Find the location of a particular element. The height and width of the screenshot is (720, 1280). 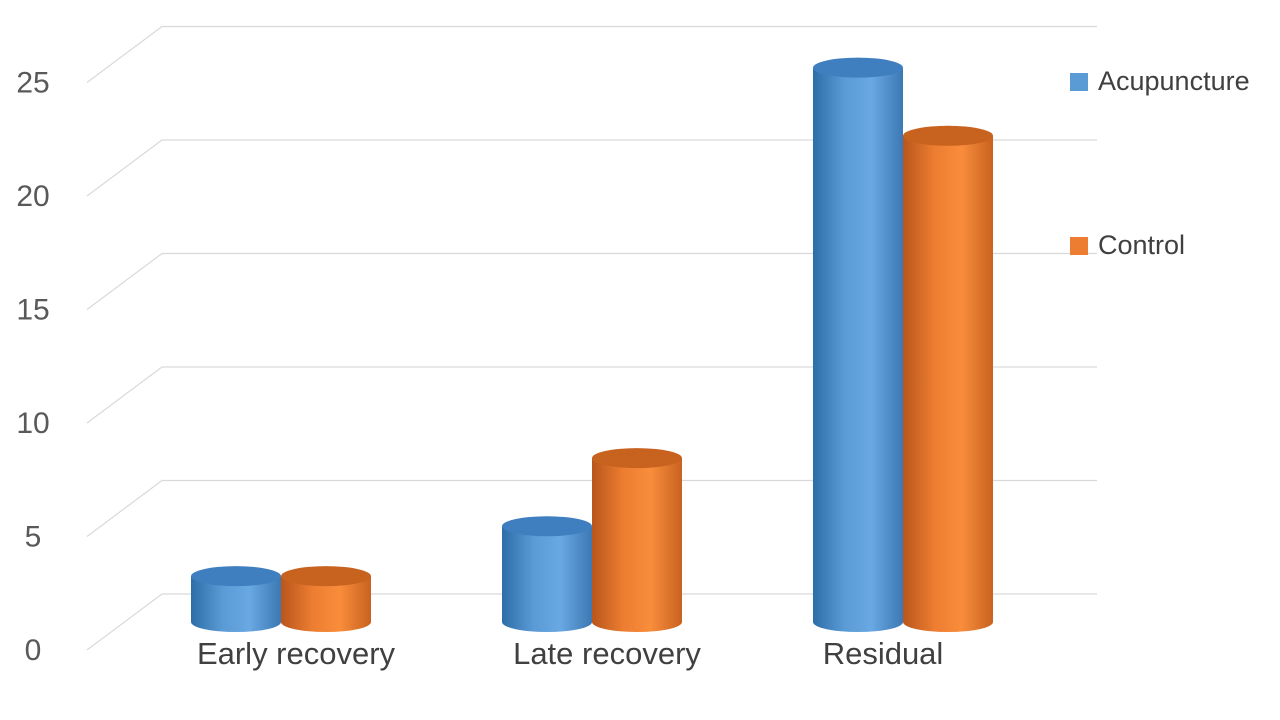

legend-label-acupuncture: Acupuncture is located at coordinates (1174, 81).